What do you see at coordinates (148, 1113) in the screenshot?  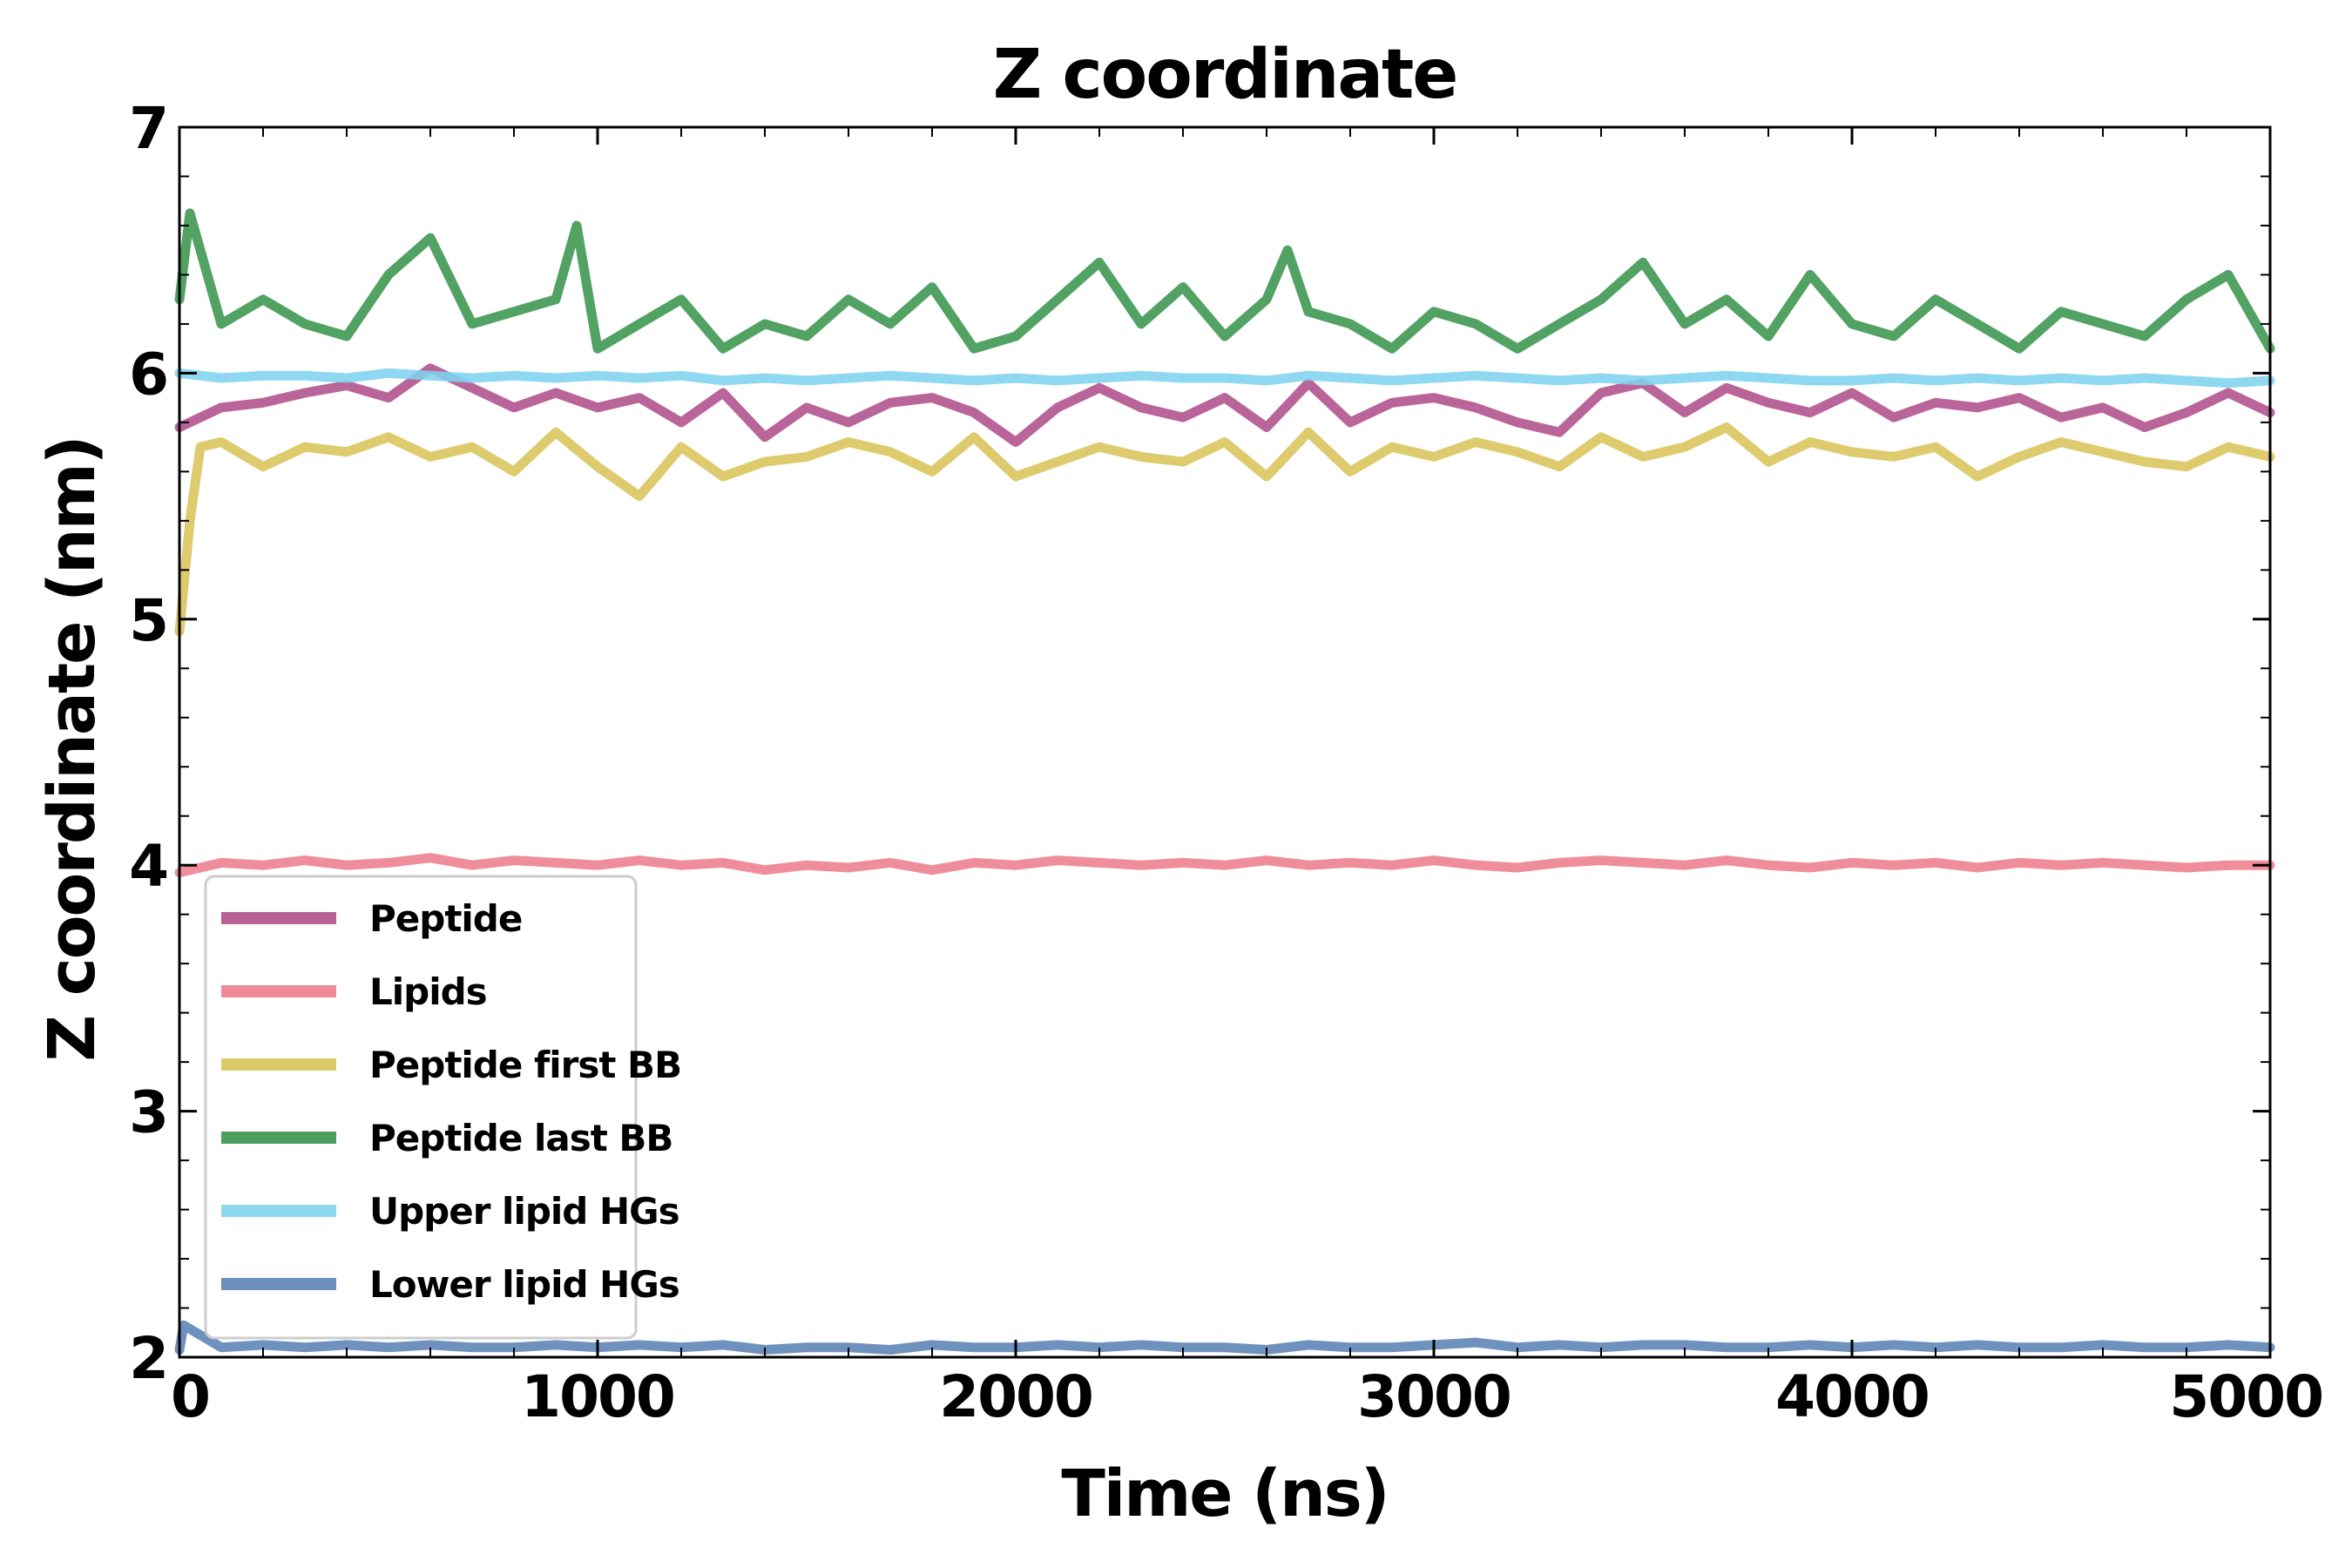 I see `y-tick-label: 3` at bounding box center [148, 1113].